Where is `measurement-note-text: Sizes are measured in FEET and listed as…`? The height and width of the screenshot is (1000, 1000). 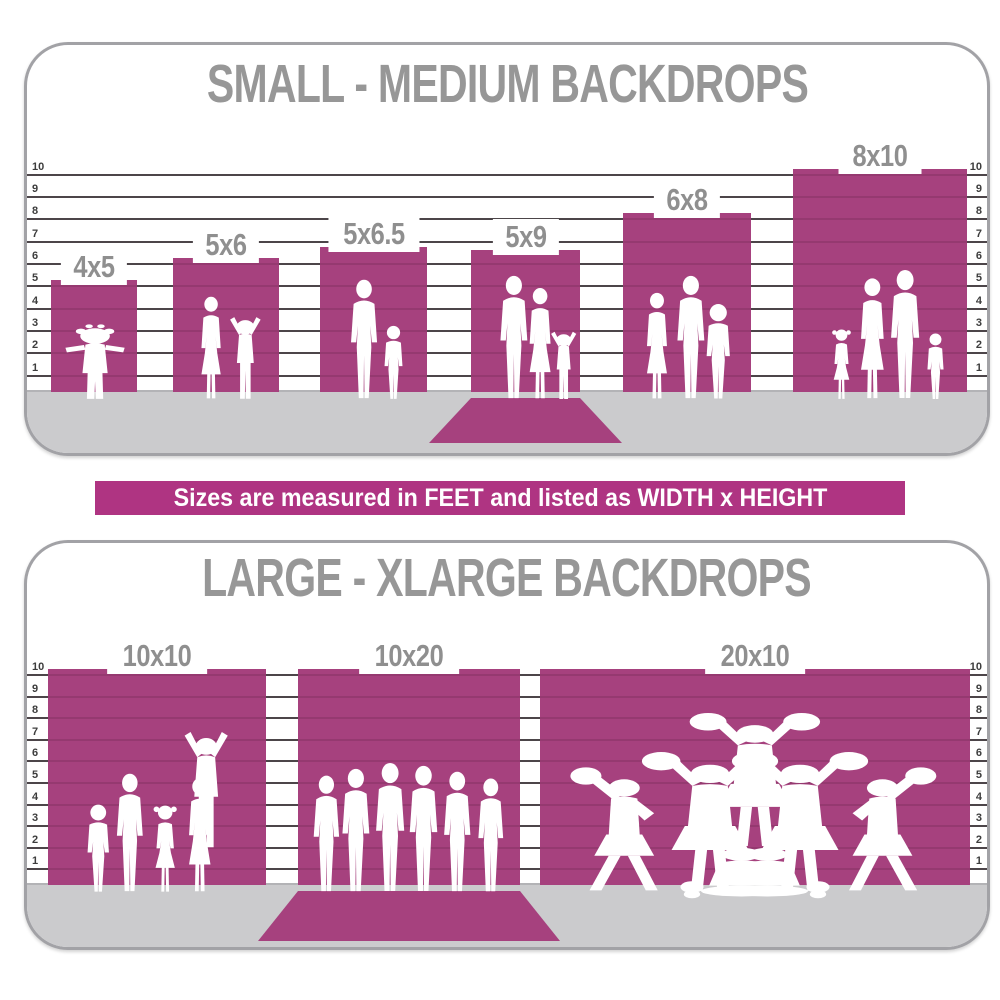
measurement-note-text: Sizes are measured in FEET and listed as… is located at coordinates (500, 497).